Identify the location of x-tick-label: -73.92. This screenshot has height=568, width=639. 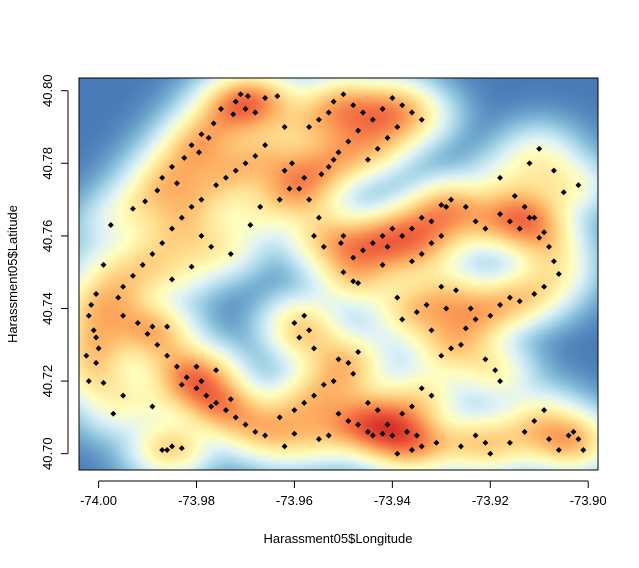
(490, 500).